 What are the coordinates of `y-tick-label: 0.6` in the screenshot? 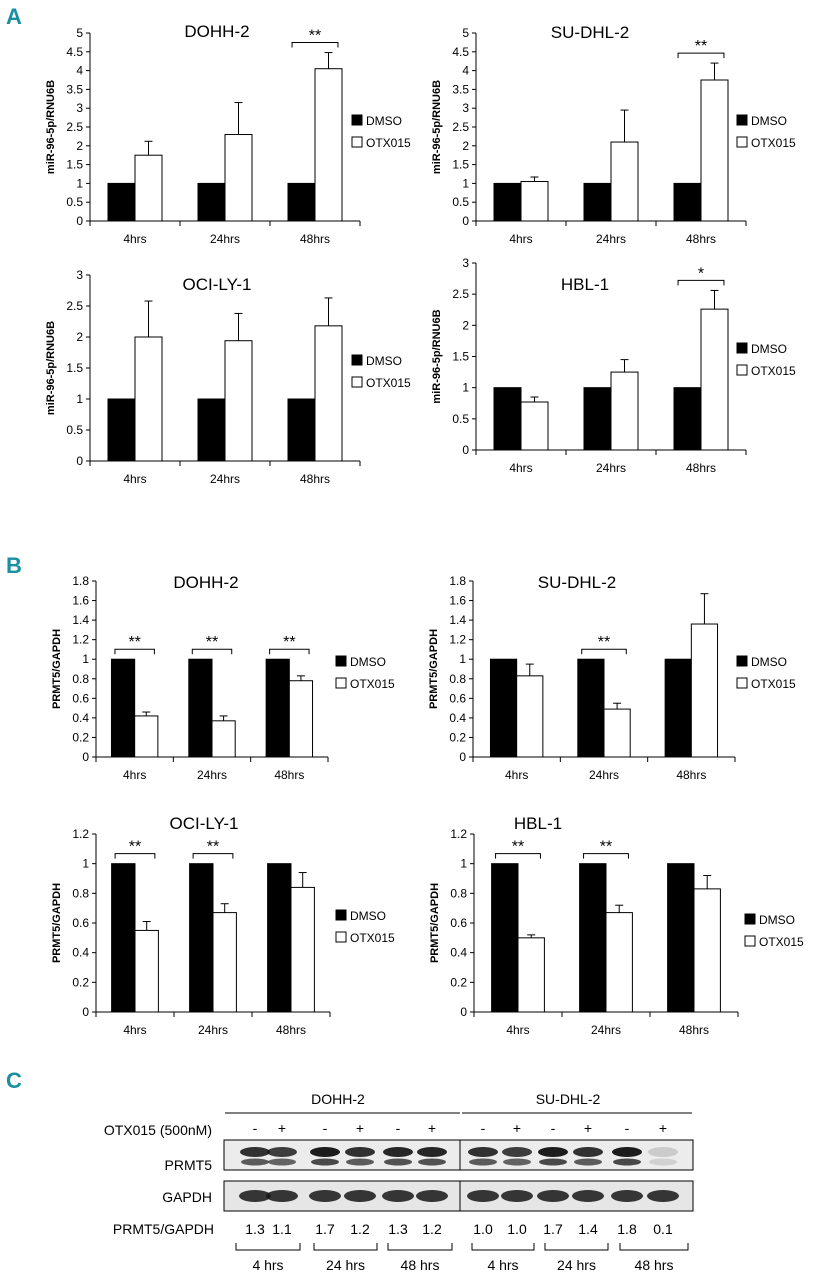 It's located at (80, 698).